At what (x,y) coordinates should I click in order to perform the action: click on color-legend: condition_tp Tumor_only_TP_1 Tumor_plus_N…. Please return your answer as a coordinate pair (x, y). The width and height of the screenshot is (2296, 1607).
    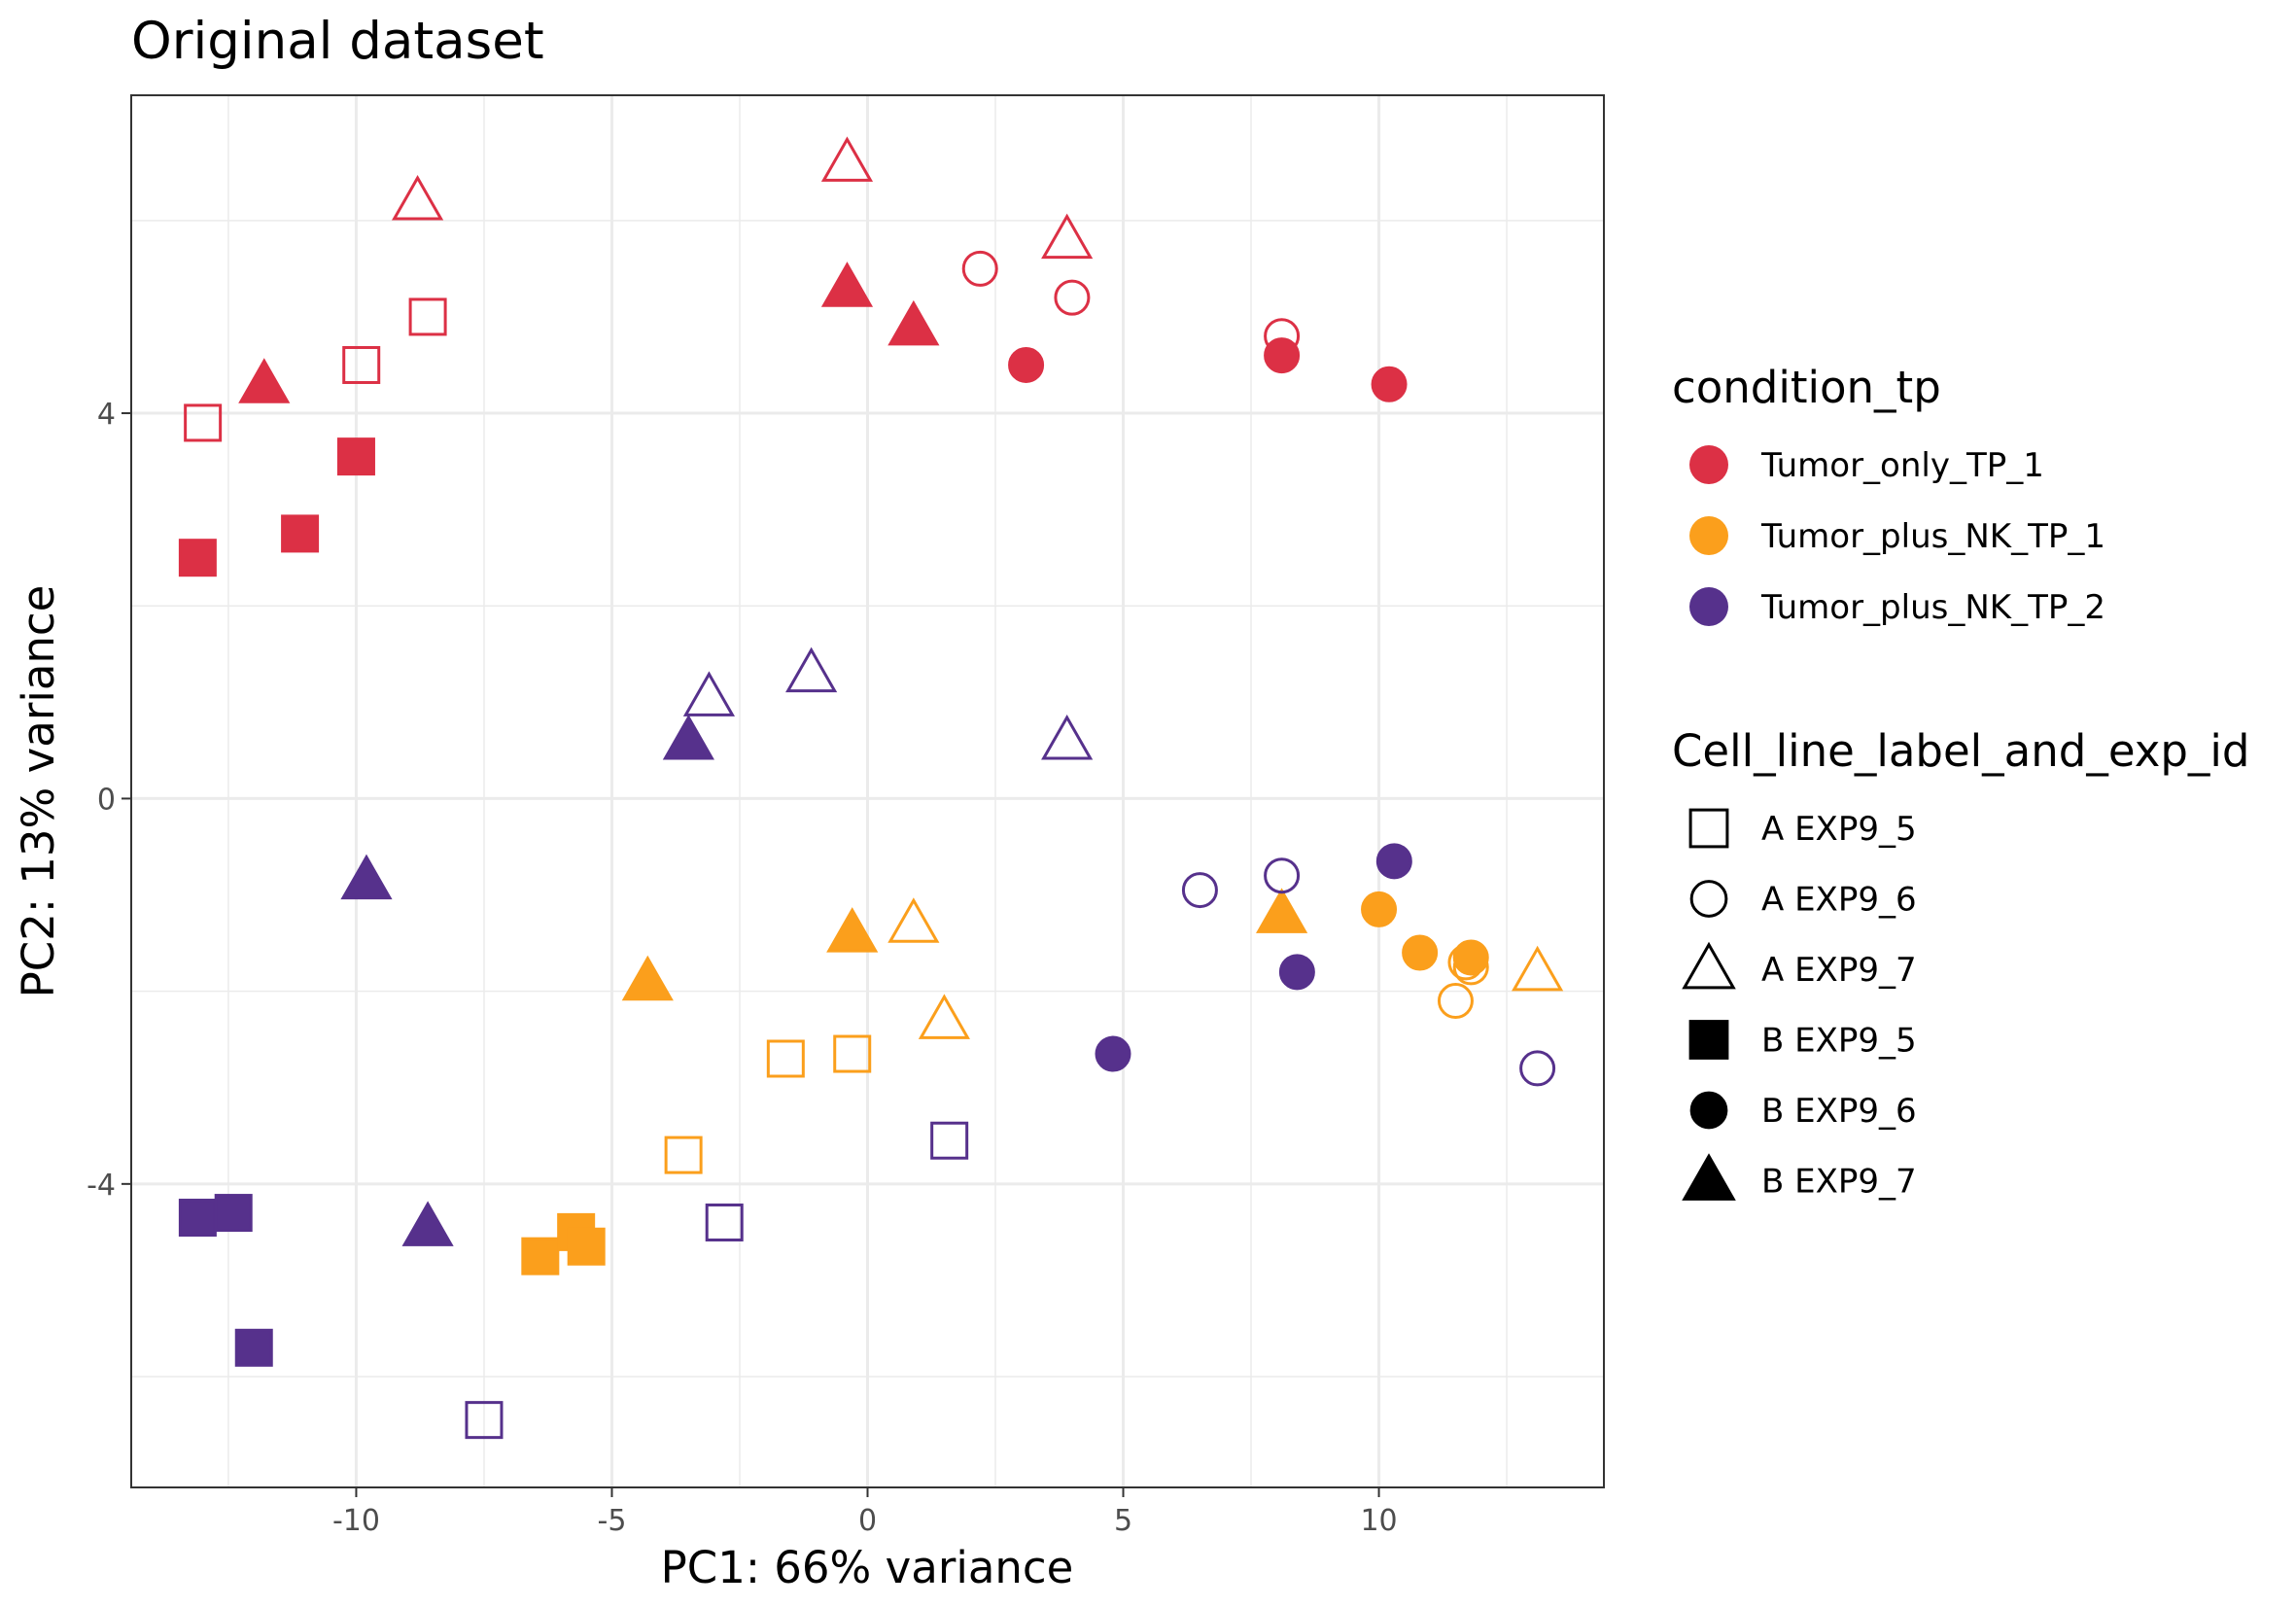
    Looking at the image, I should click on (1888, 494).